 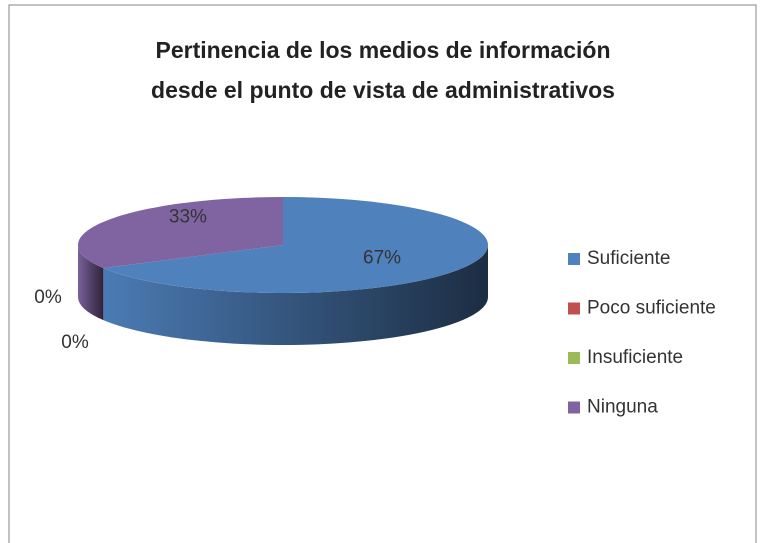 I want to click on data-label: 33%, so click(x=188, y=217).